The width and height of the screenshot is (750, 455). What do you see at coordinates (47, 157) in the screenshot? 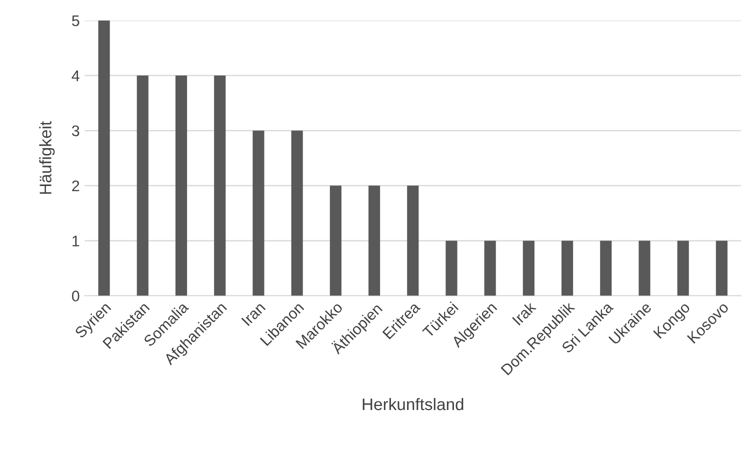
I see `y-axis-title: Häufigkeit` at bounding box center [47, 157].